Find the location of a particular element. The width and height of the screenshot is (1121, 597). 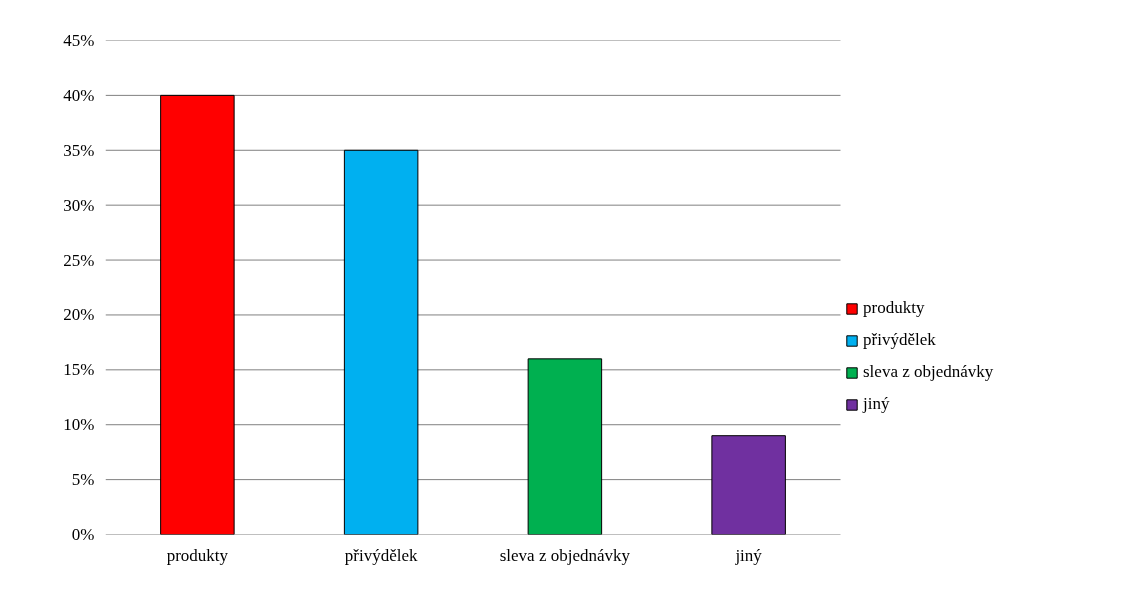

legend-label: produkty is located at coordinates (894, 308).